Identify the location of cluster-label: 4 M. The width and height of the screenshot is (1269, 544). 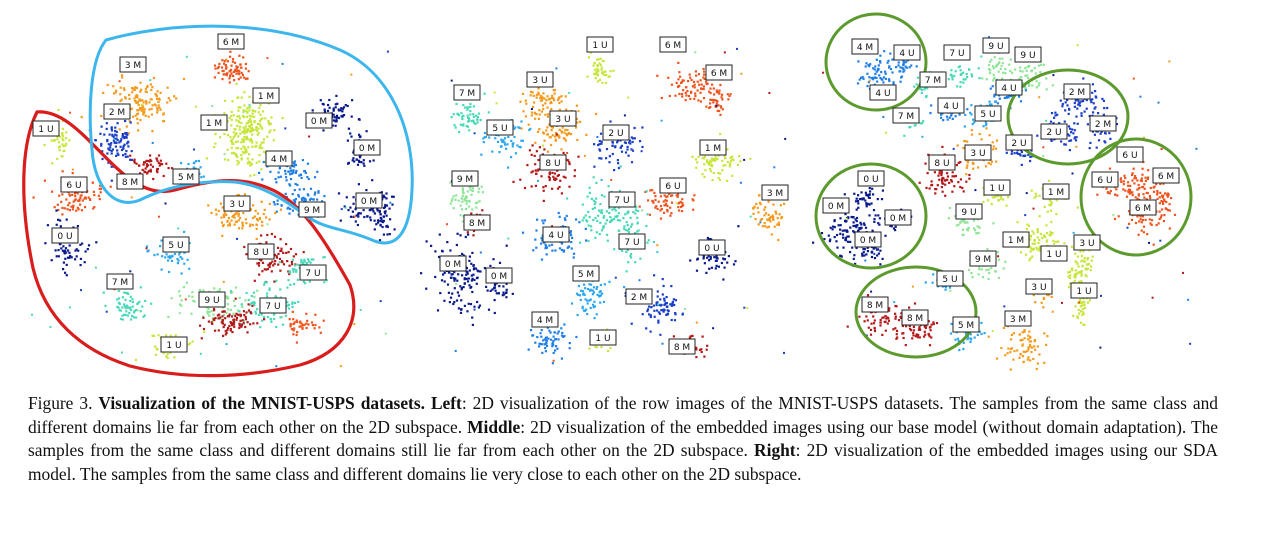
(545, 319).